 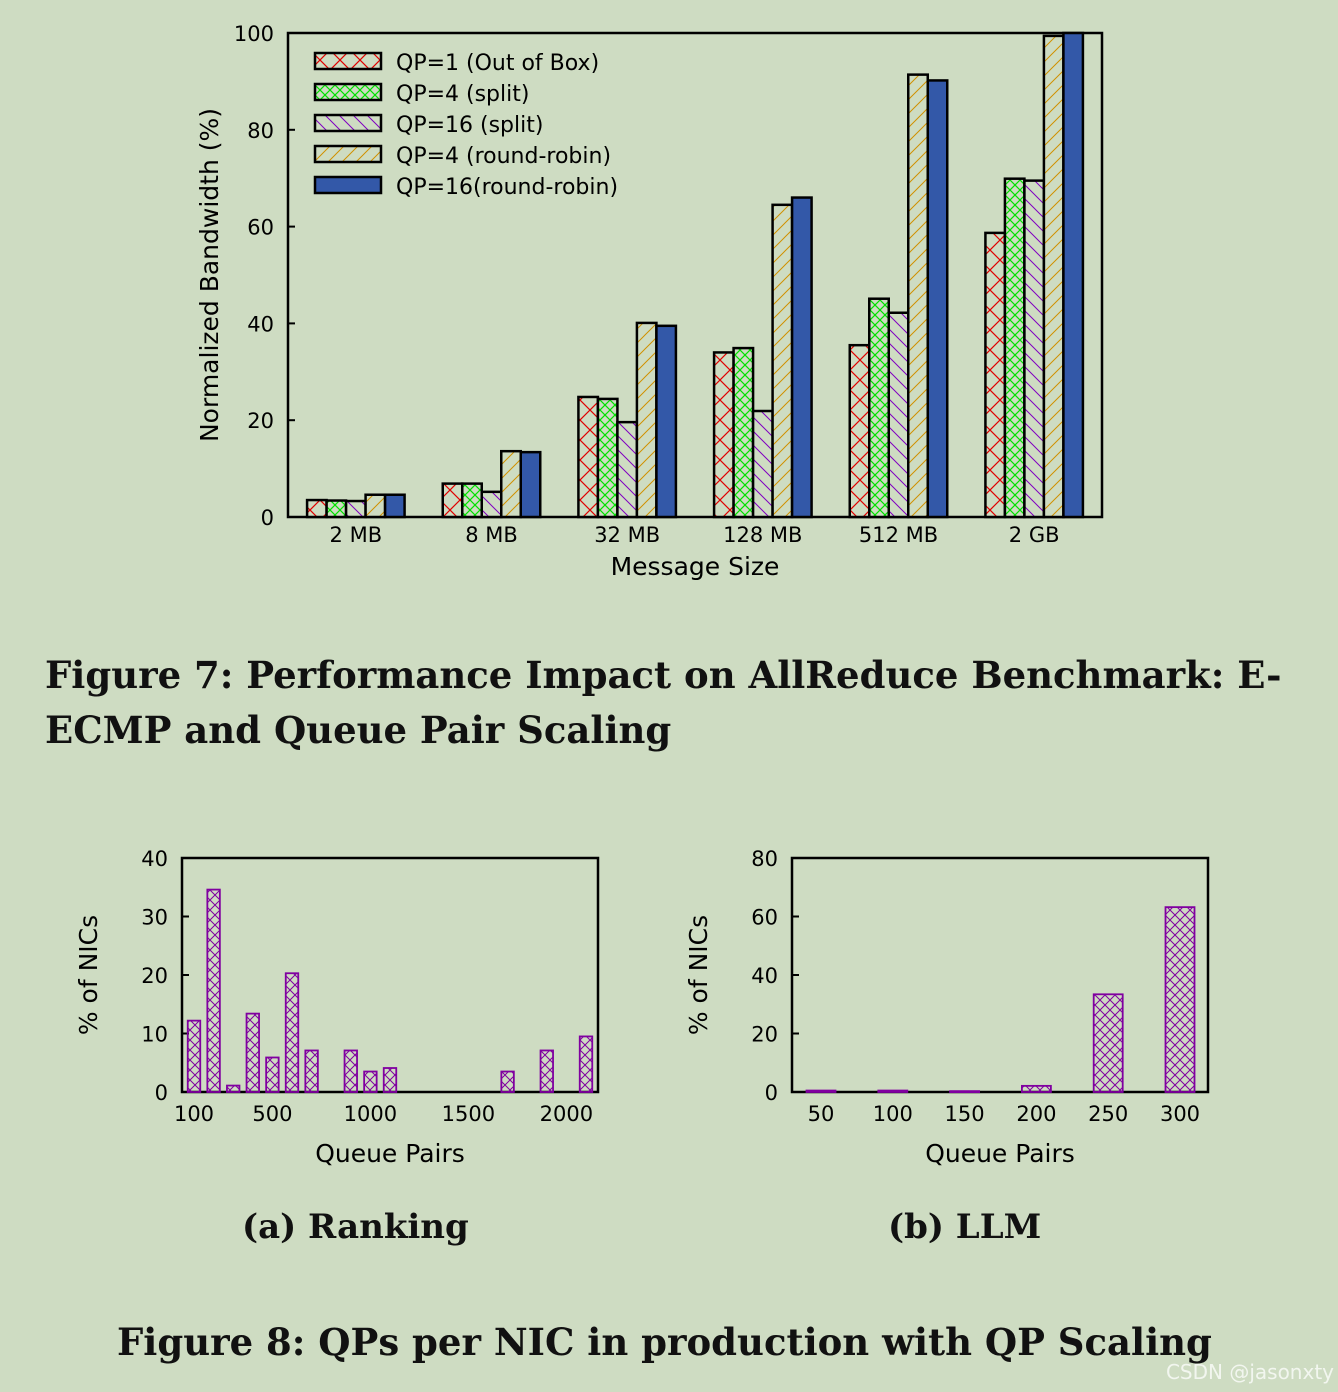 What do you see at coordinates (821, 1114) in the screenshot?
I see `x-tick-label: 50` at bounding box center [821, 1114].